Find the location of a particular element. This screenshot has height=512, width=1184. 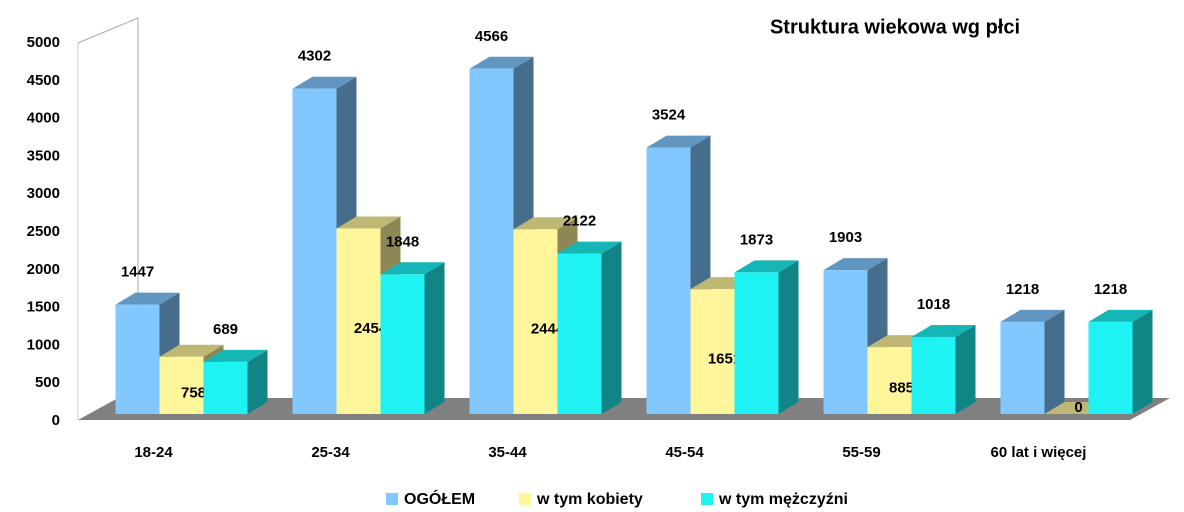

x-tick-label: 55-59 is located at coordinates (861, 452).